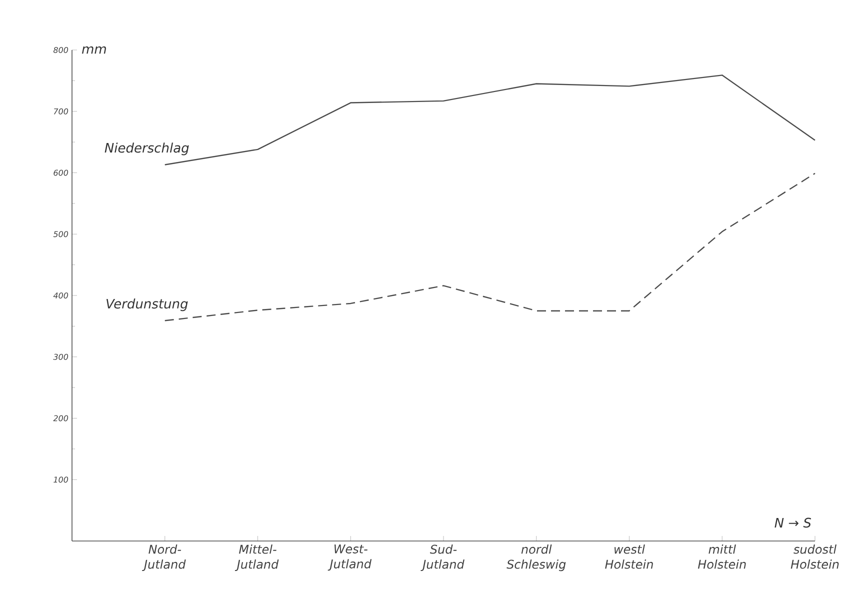 This screenshot has width=868, height=599. What do you see at coordinates (350, 557) in the screenshot?
I see `x-tick-label: West- Jutland` at bounding box center [350, 557].